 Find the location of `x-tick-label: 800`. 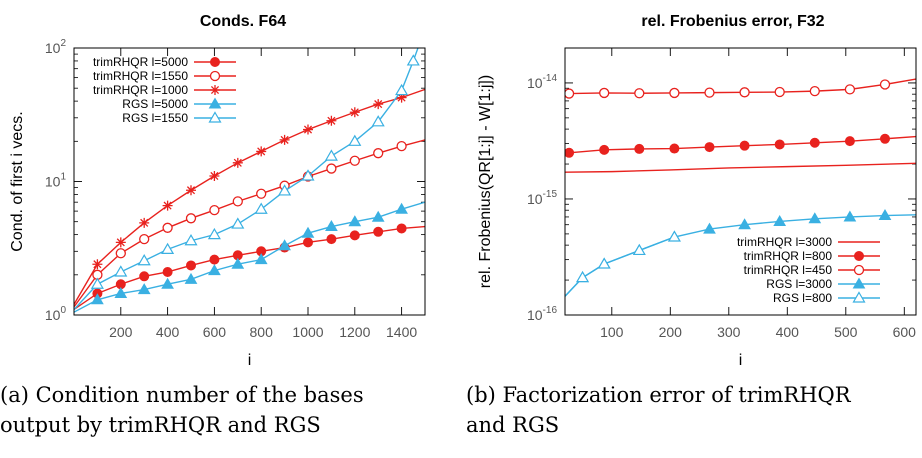

x-tick-label: 800 is located at coordinates (262, 332).